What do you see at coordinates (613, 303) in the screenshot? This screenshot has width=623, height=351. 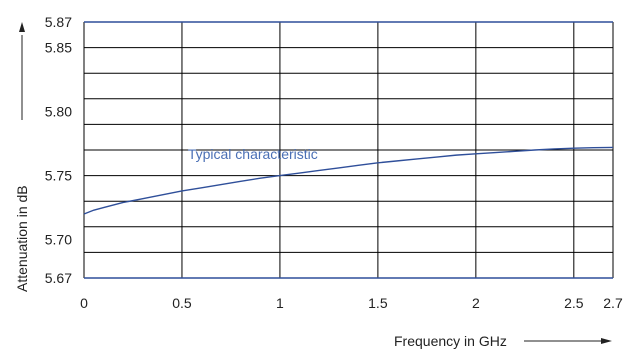 I see `x-tick-label: 2.7` at bounding box center [613, 303].